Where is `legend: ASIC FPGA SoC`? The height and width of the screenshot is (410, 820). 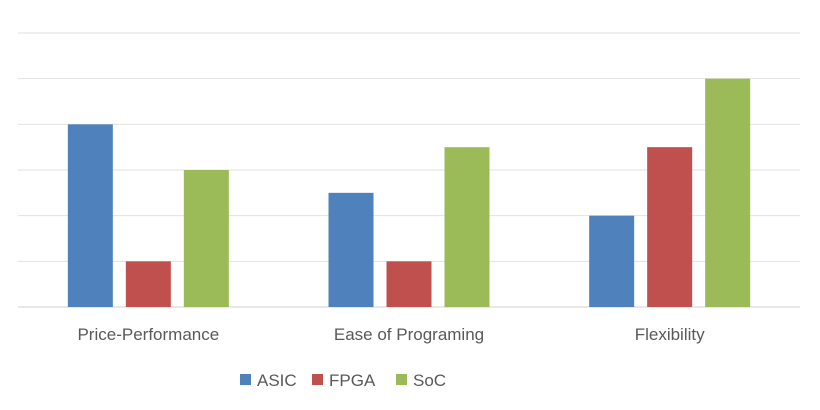 legend: ASIC FPGA SoC is located at coordinates (343, 380).